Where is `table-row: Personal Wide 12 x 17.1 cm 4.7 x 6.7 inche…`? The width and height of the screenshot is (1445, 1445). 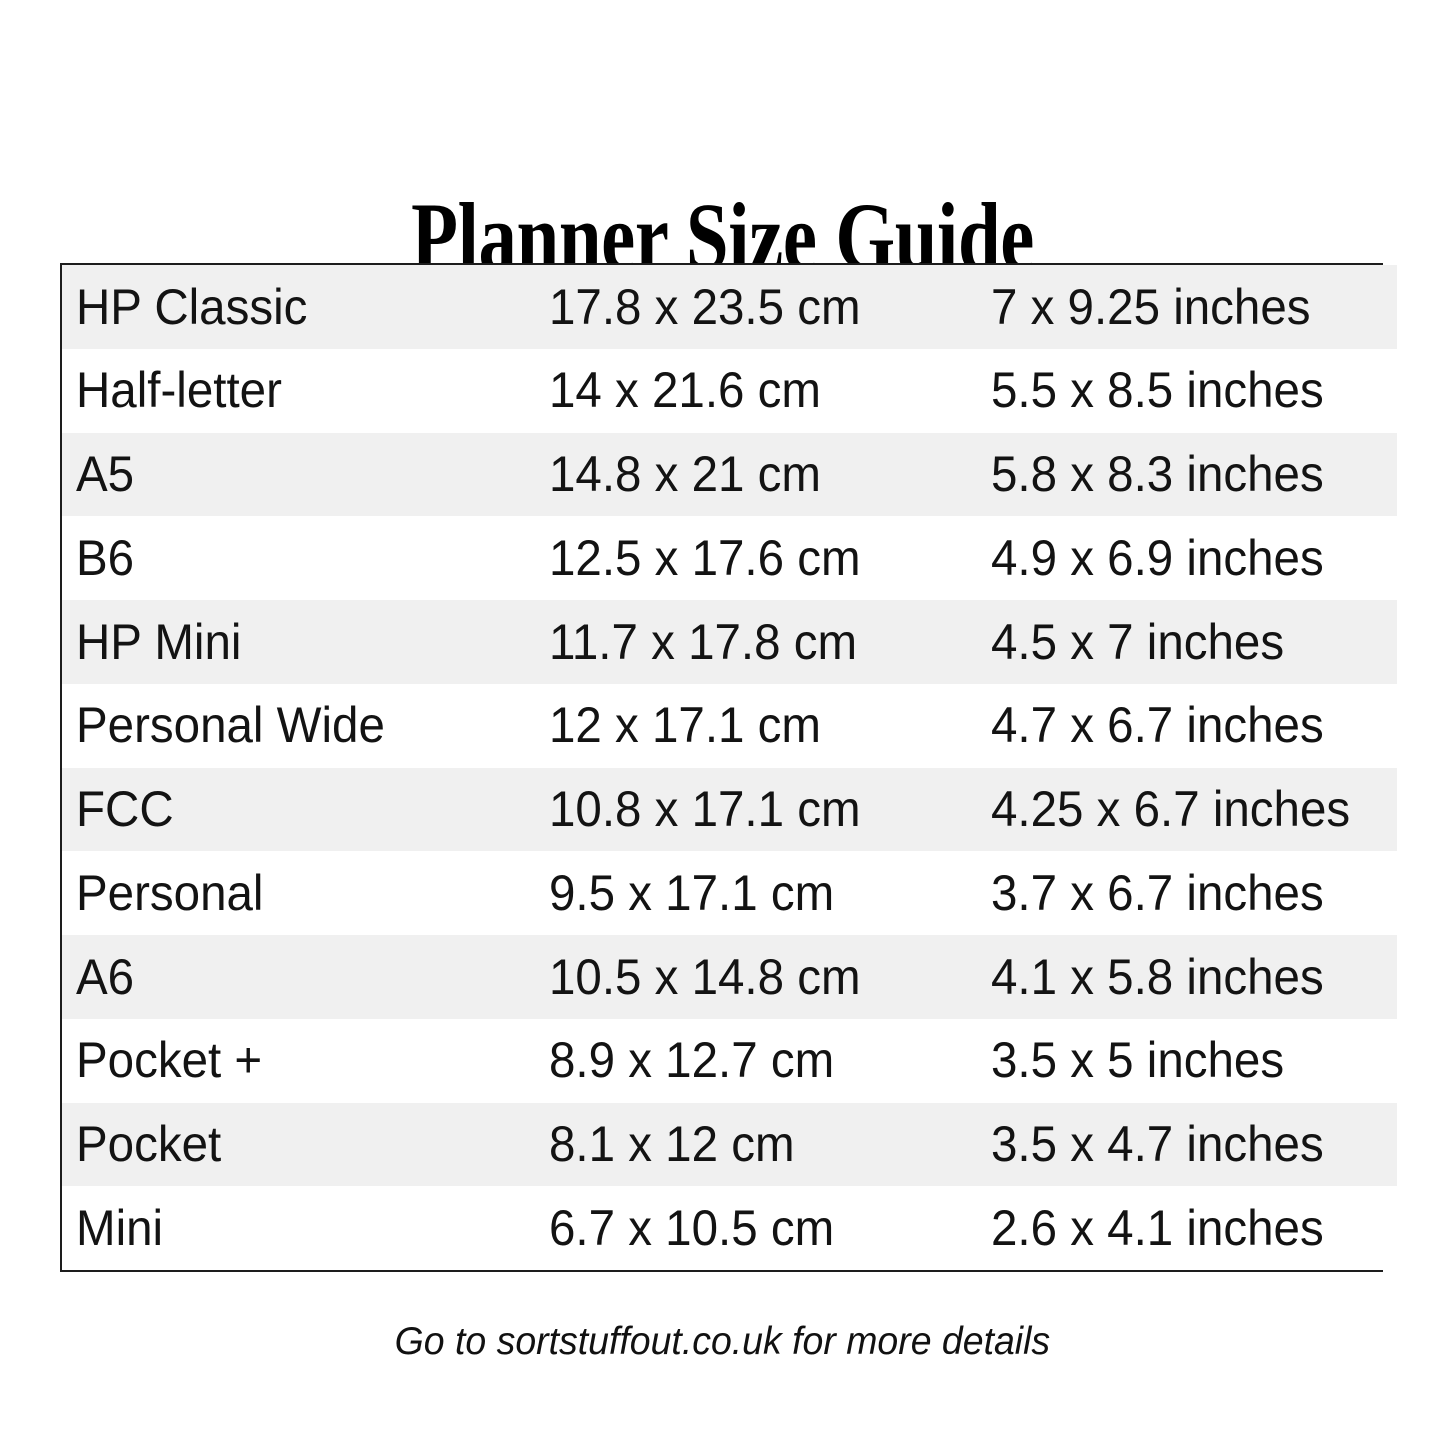 table-row: Personal Wide 12 x 17.1 cm 4.7 x 6.7 inche… is located at coordinates (729, 725).